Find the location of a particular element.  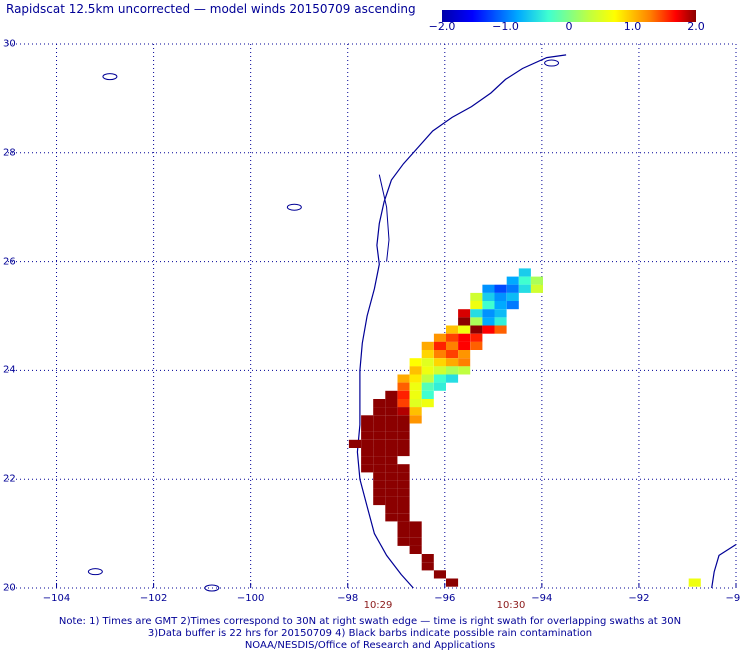

time-label-1029: 10:29 is located at coordinates (378, 605).